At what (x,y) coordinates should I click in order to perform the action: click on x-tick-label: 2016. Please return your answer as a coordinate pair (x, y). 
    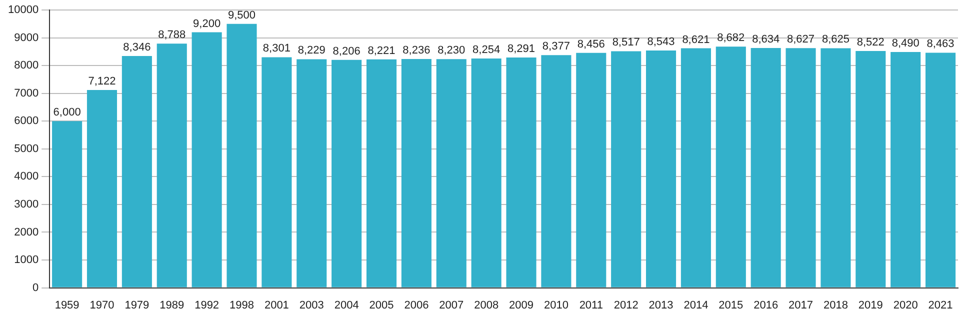
    Looking at the image, I should click on (766, 305).